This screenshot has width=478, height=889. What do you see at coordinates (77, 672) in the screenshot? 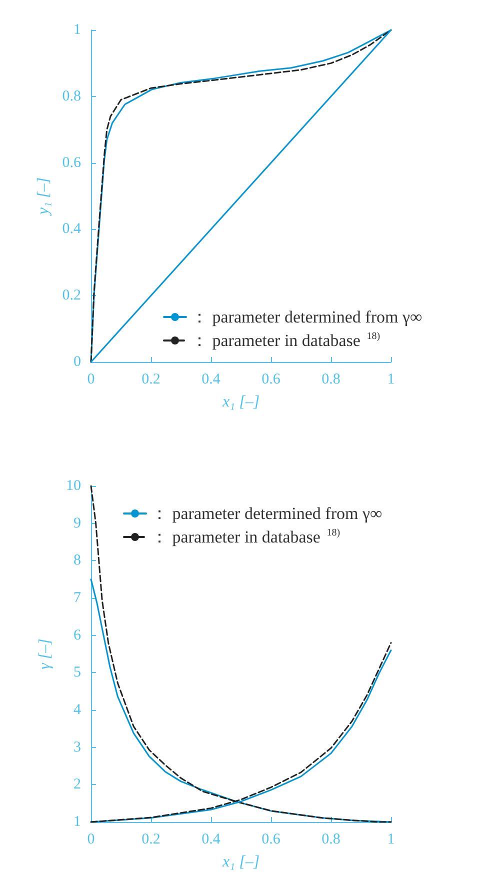
I see `y-tick-label: 5` at bounding box center [77, 672].